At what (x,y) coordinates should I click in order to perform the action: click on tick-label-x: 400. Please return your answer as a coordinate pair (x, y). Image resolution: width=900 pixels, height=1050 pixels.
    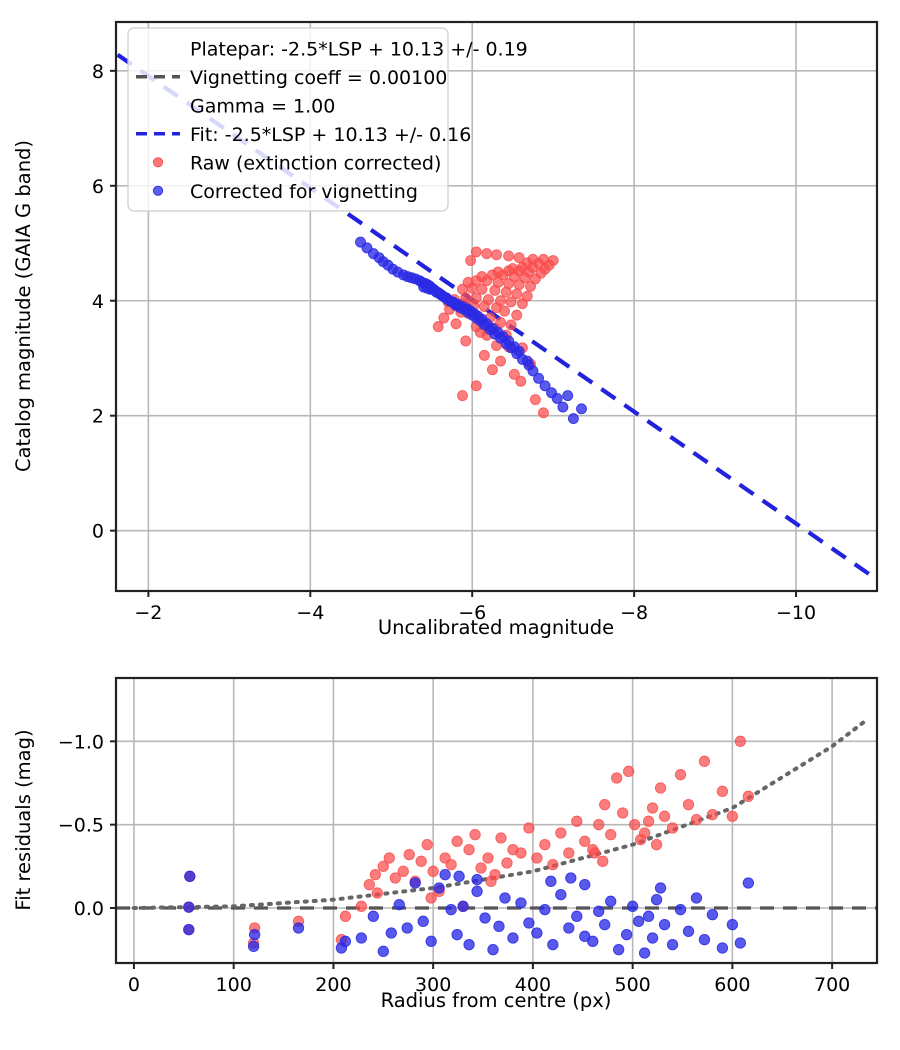
    Looking at the image, I should click on (533, 985).